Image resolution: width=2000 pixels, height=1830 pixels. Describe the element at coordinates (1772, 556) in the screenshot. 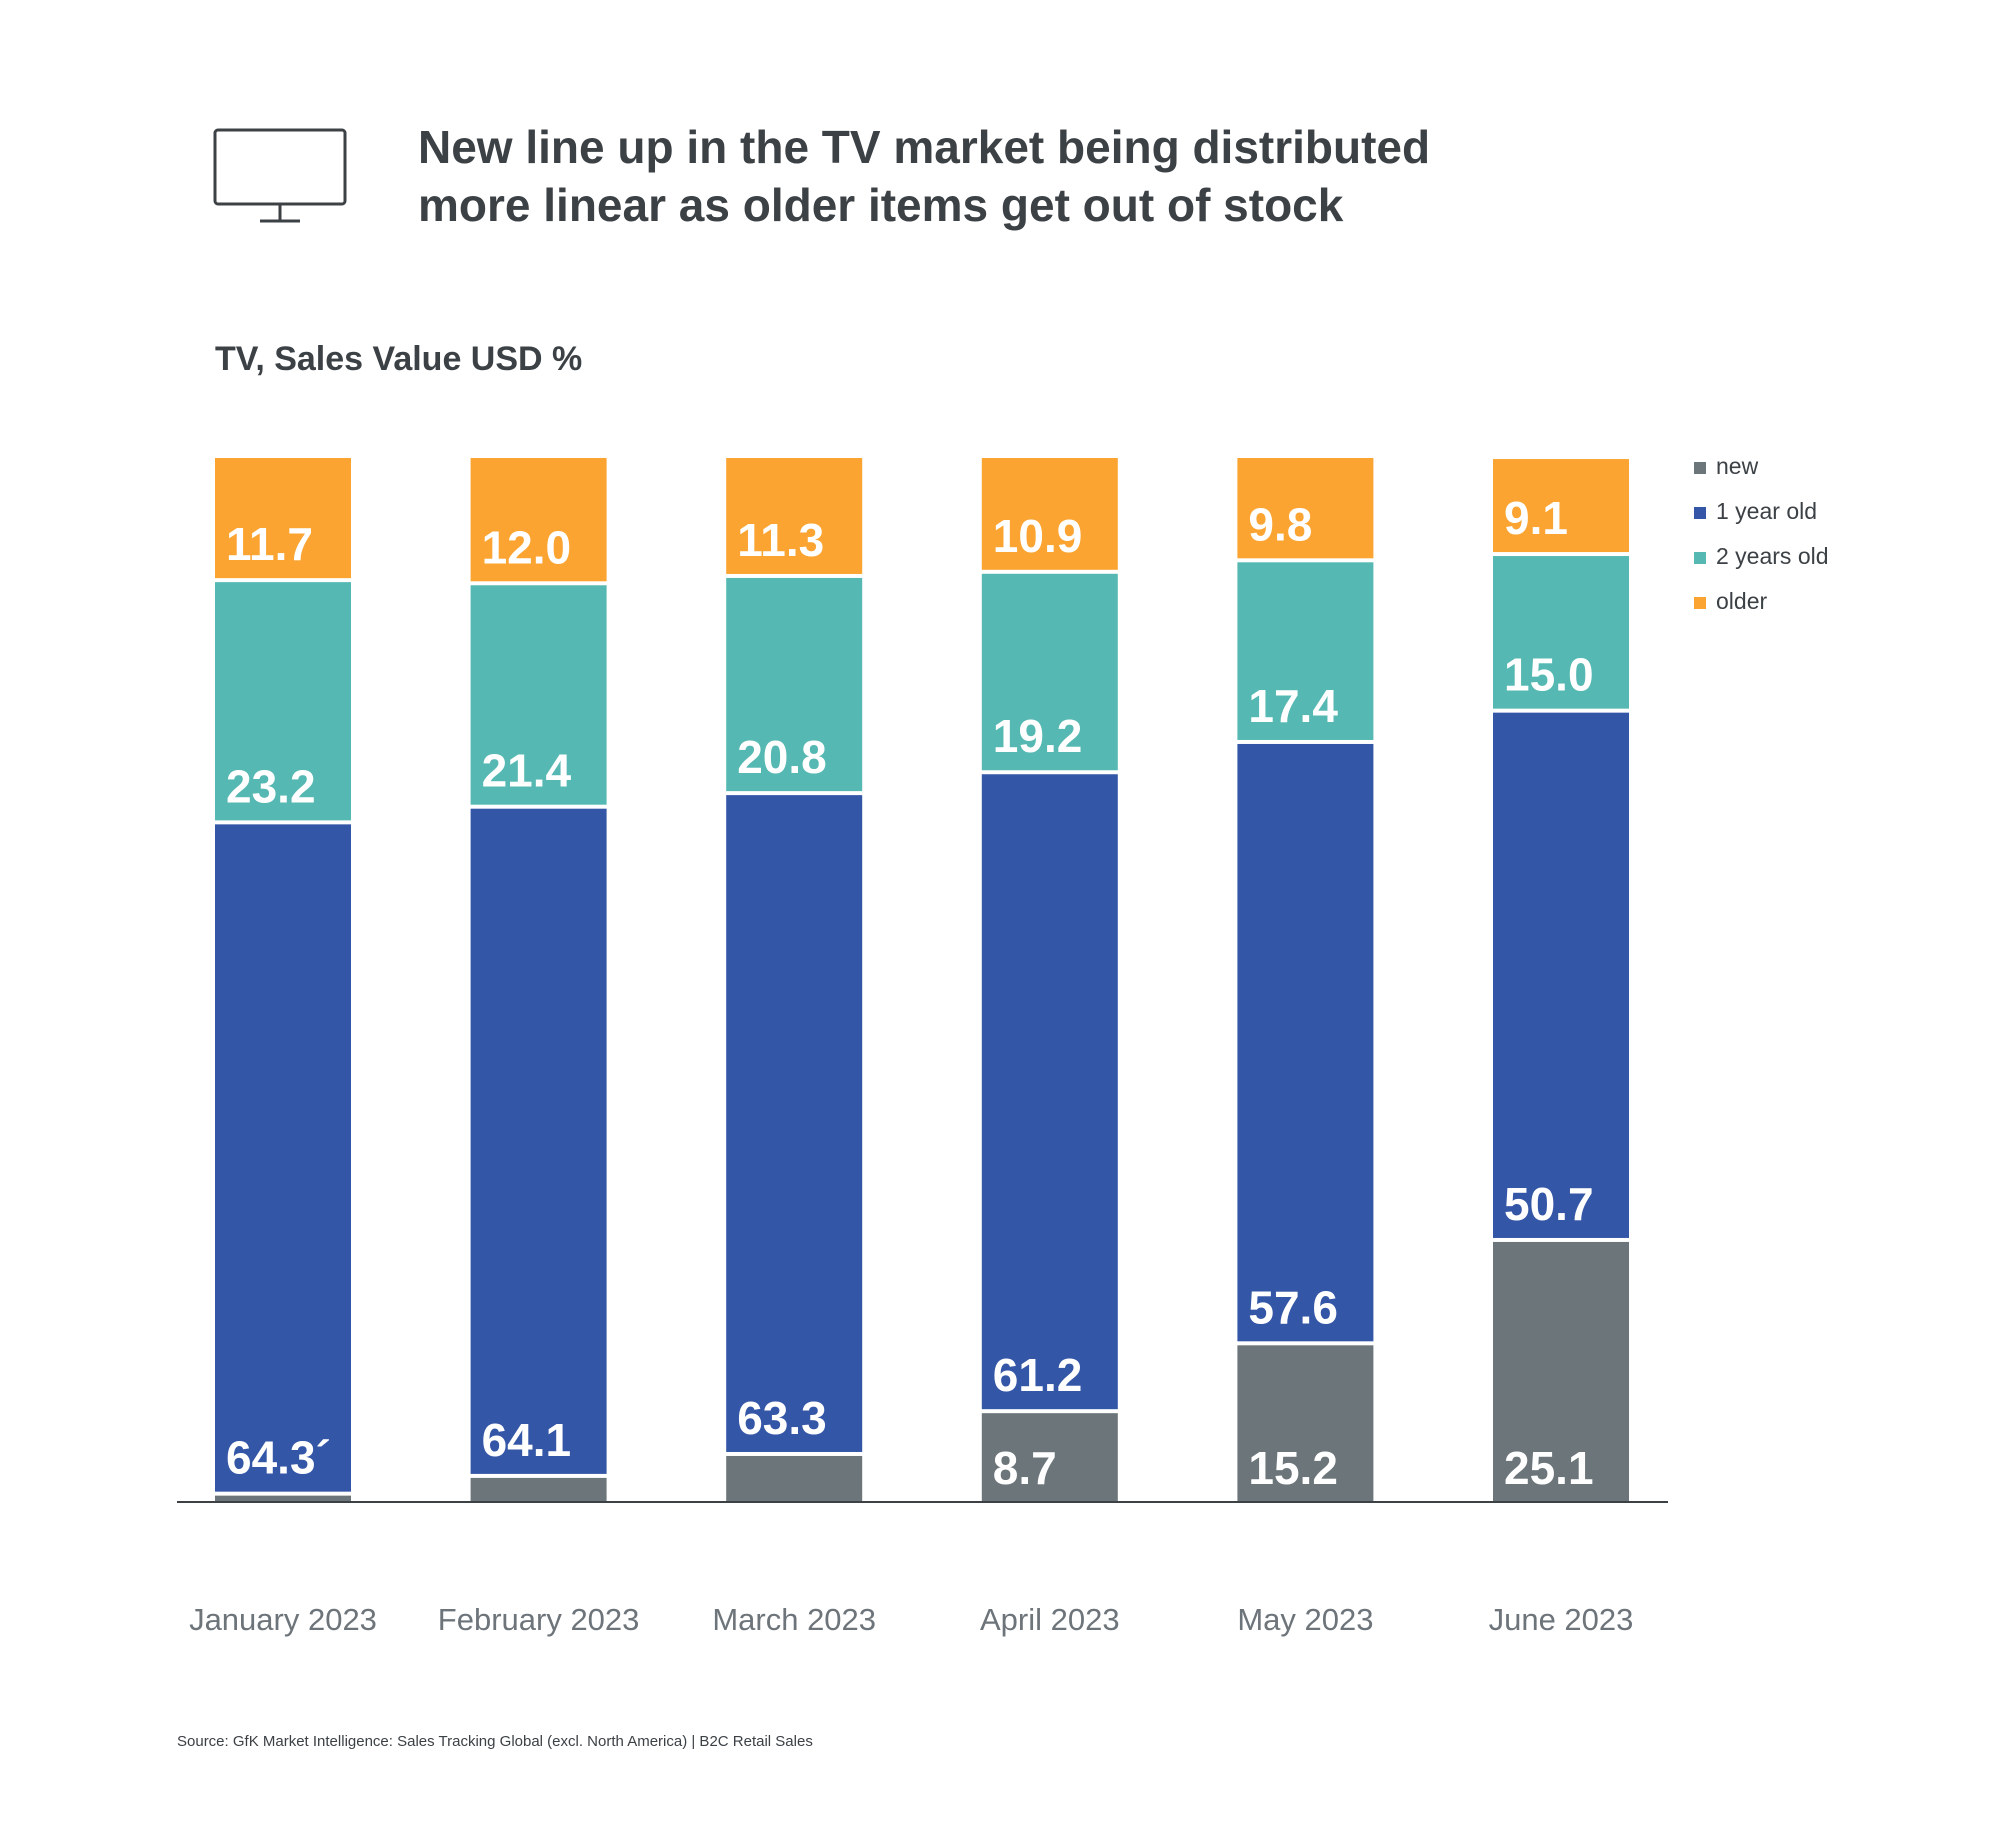

I see `legend-label: 2 years old` at that location.